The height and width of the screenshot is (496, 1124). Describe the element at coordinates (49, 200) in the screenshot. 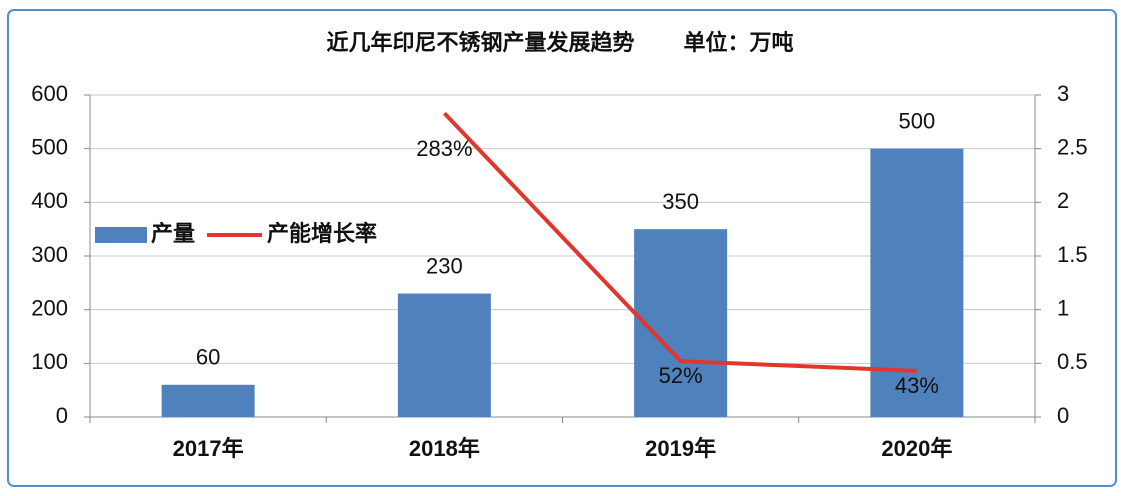

I see `y-tick-label: 400` at that location.